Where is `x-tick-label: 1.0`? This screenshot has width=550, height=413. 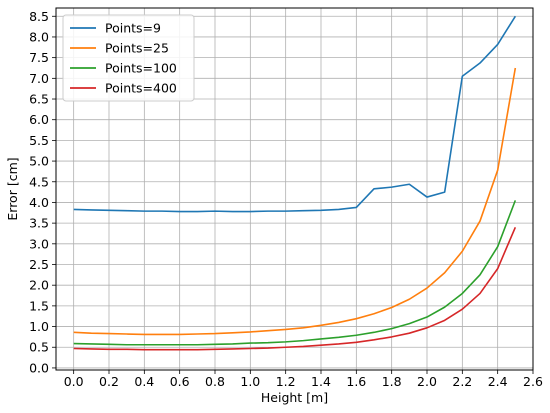
x-tick-label: 1.0 is located at coordinates (250, 381).